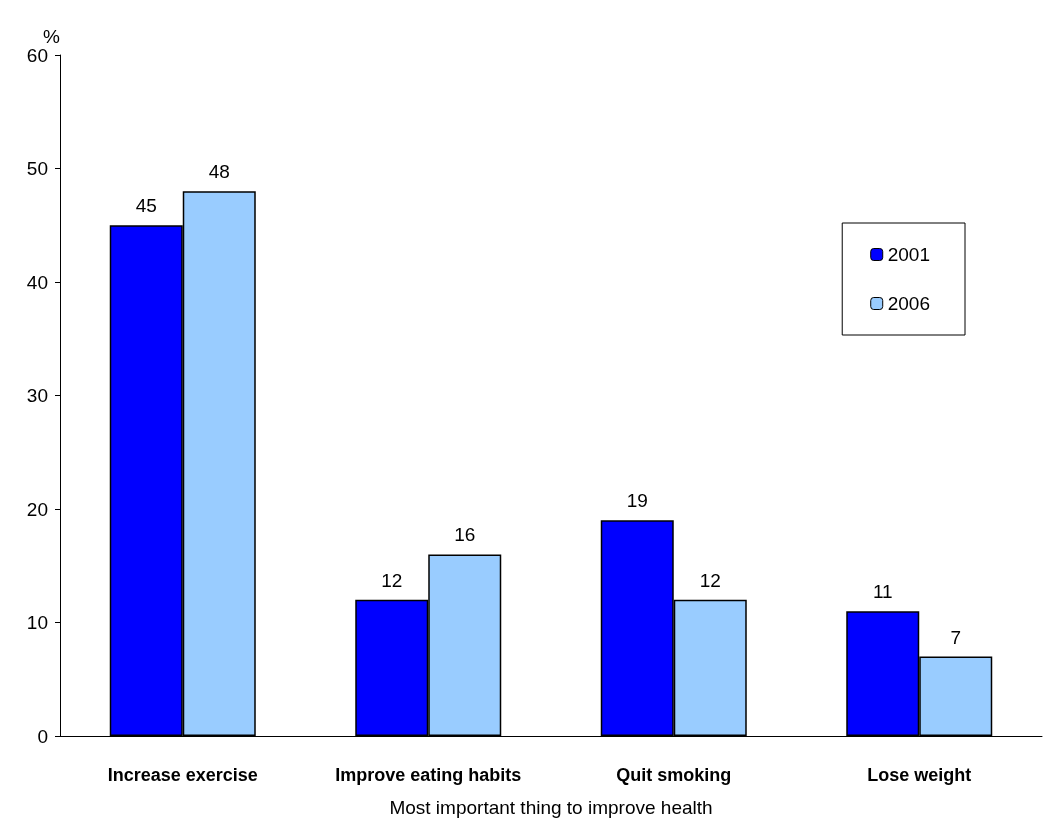  Describe the element at coordinates (52, 36) in the screenshot. I see `y-axis-title: %` at that location.